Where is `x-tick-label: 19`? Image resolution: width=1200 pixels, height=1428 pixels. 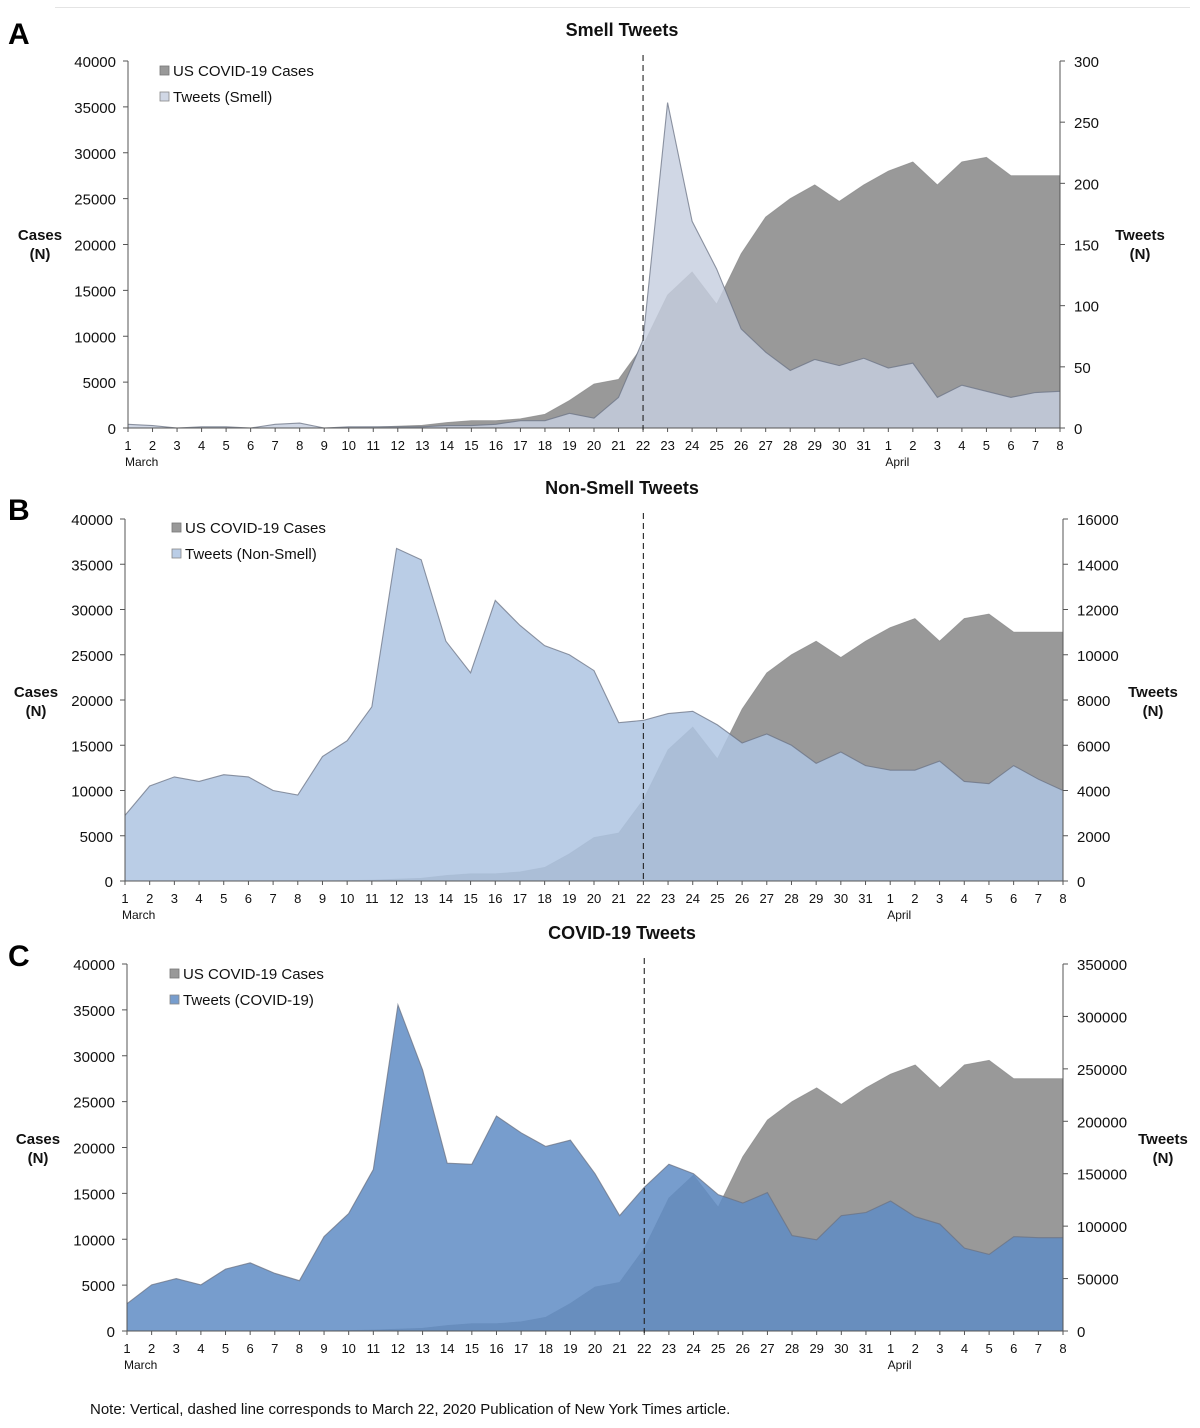
x-tick-label: 19 is located at coordinates (569, 445).